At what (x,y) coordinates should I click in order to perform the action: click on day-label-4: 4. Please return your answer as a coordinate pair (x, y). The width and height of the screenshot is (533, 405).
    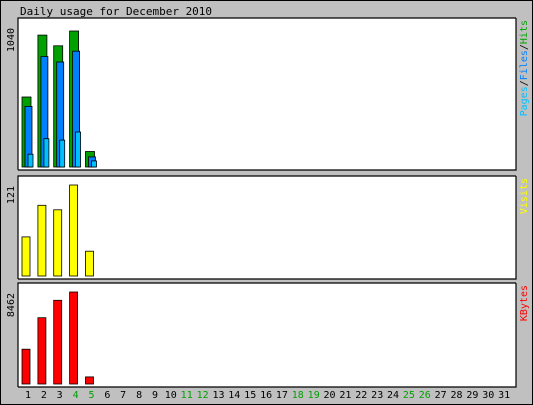
    Looking at the image, I should click on (76, 395).